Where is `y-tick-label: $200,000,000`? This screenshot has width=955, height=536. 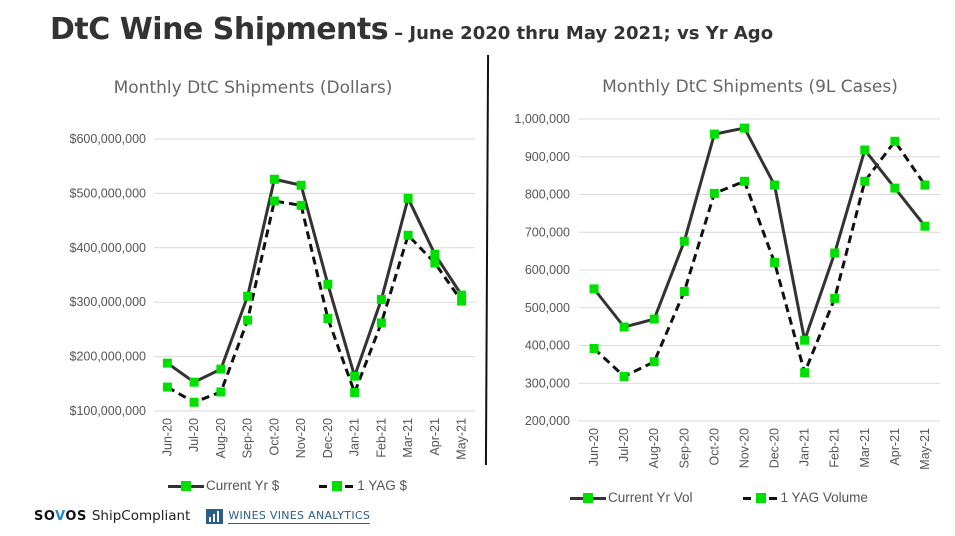
y-tick-label: $200,000,000 is located at coordinates (108, 357).